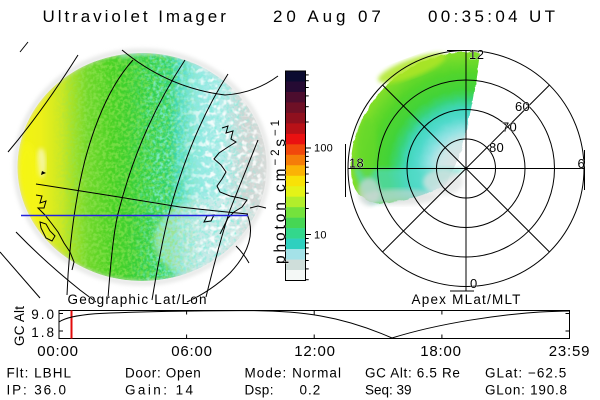 Image resolution: width=600 pixels, height=400 pixels. I want to click on svg-text: 9.0, so click(43, 314).